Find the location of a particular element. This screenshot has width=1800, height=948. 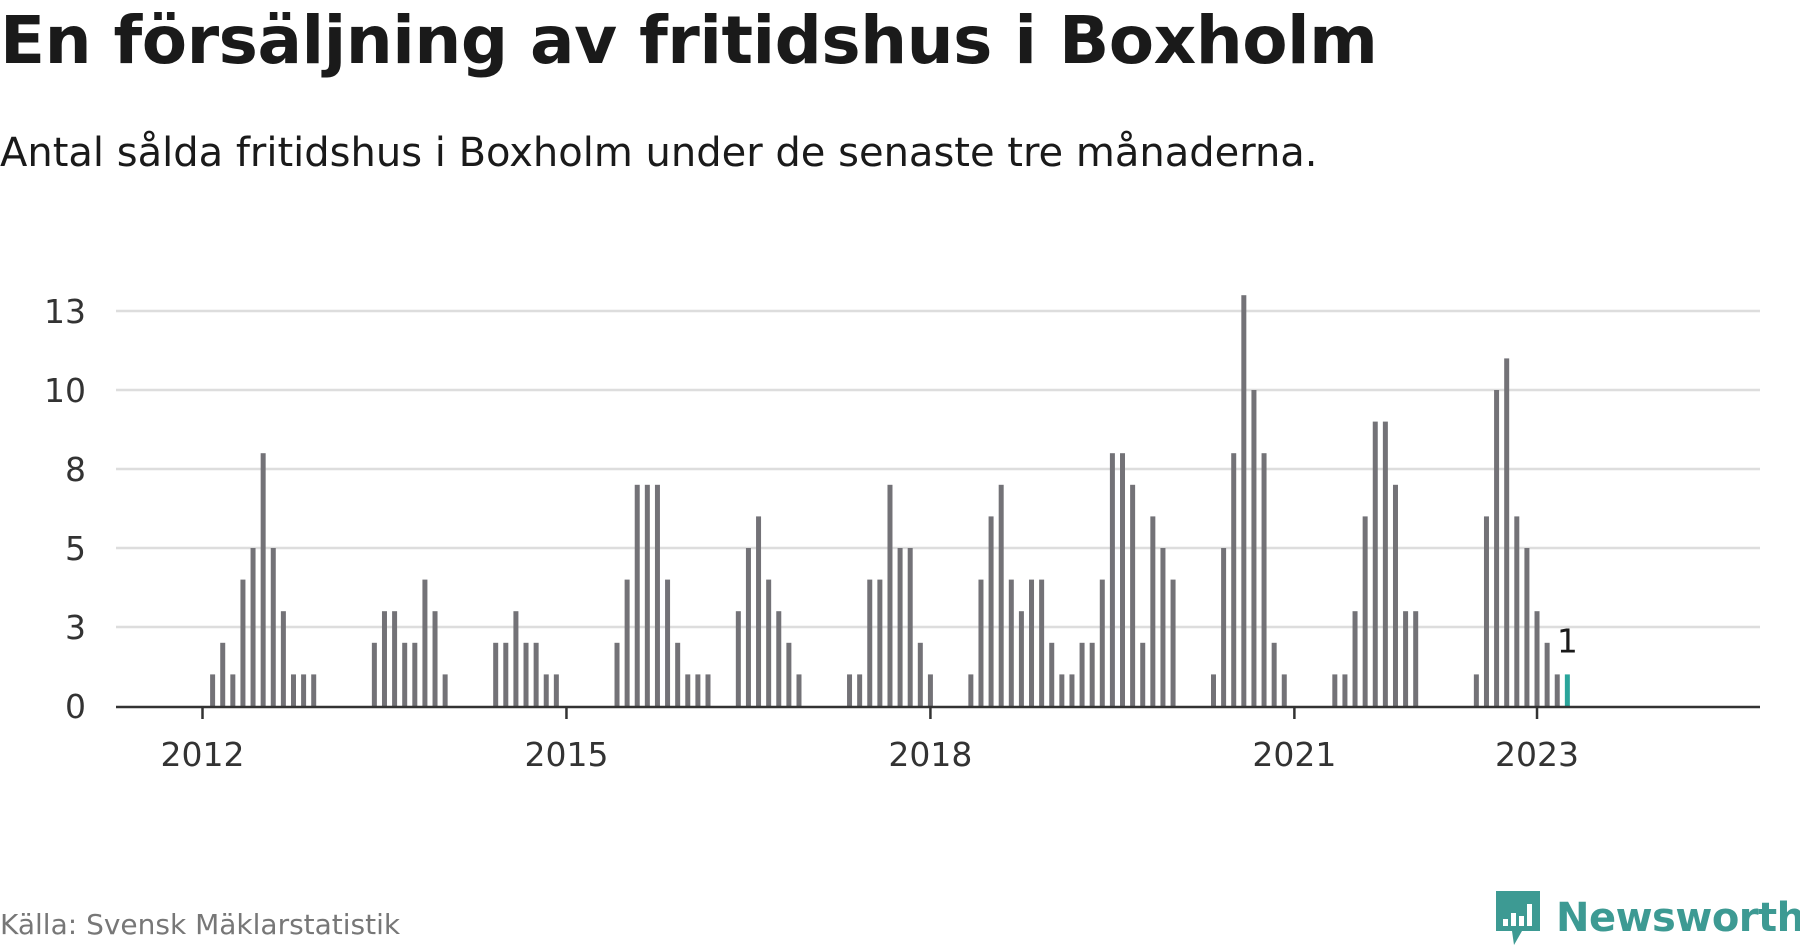

x-tick-label: 2018 is located at coordinates (930, 754).